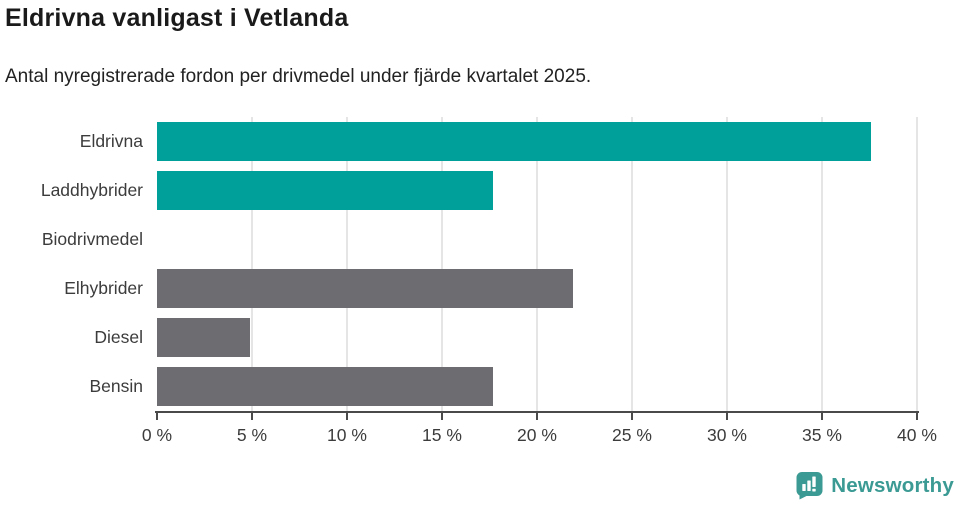 This screenshot has width=960, height=505. What do you see at coordinates (480, 239) in the screenshot?
I see `bar-row: Biodrivmedel` at bounding box center [480, 239].